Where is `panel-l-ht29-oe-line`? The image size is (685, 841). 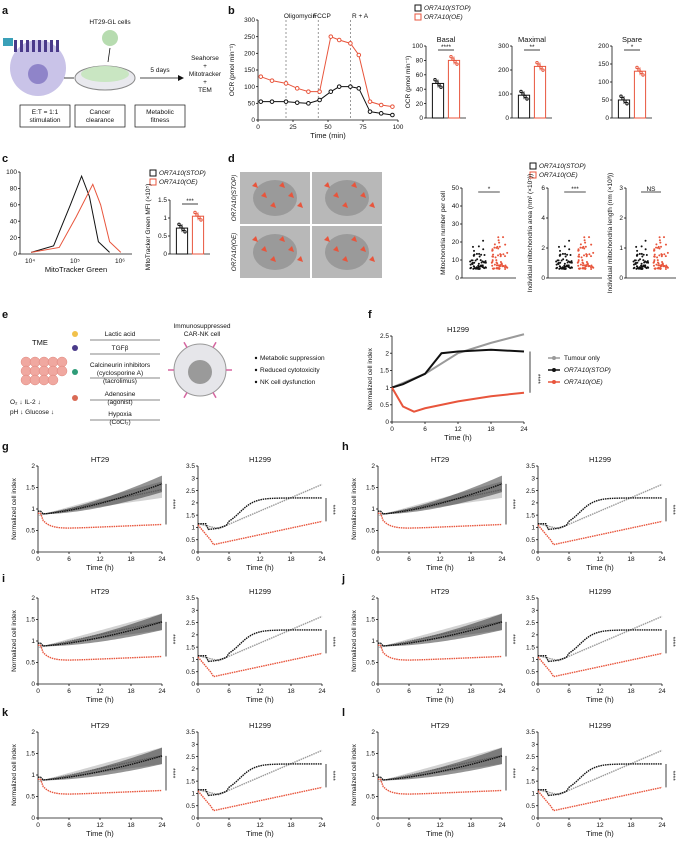
panel-l-ht29-oe-line is located at coordinates (440, 786).